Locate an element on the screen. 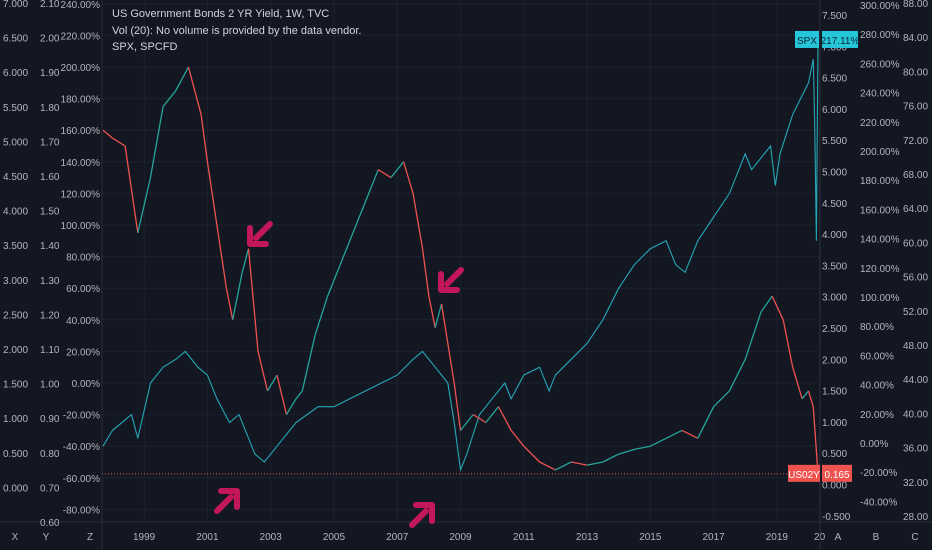 This screenshot has width=932, height=550. price-labels: SPX 217.11% US02Y 0.165 is located at coordinates (824, 256).